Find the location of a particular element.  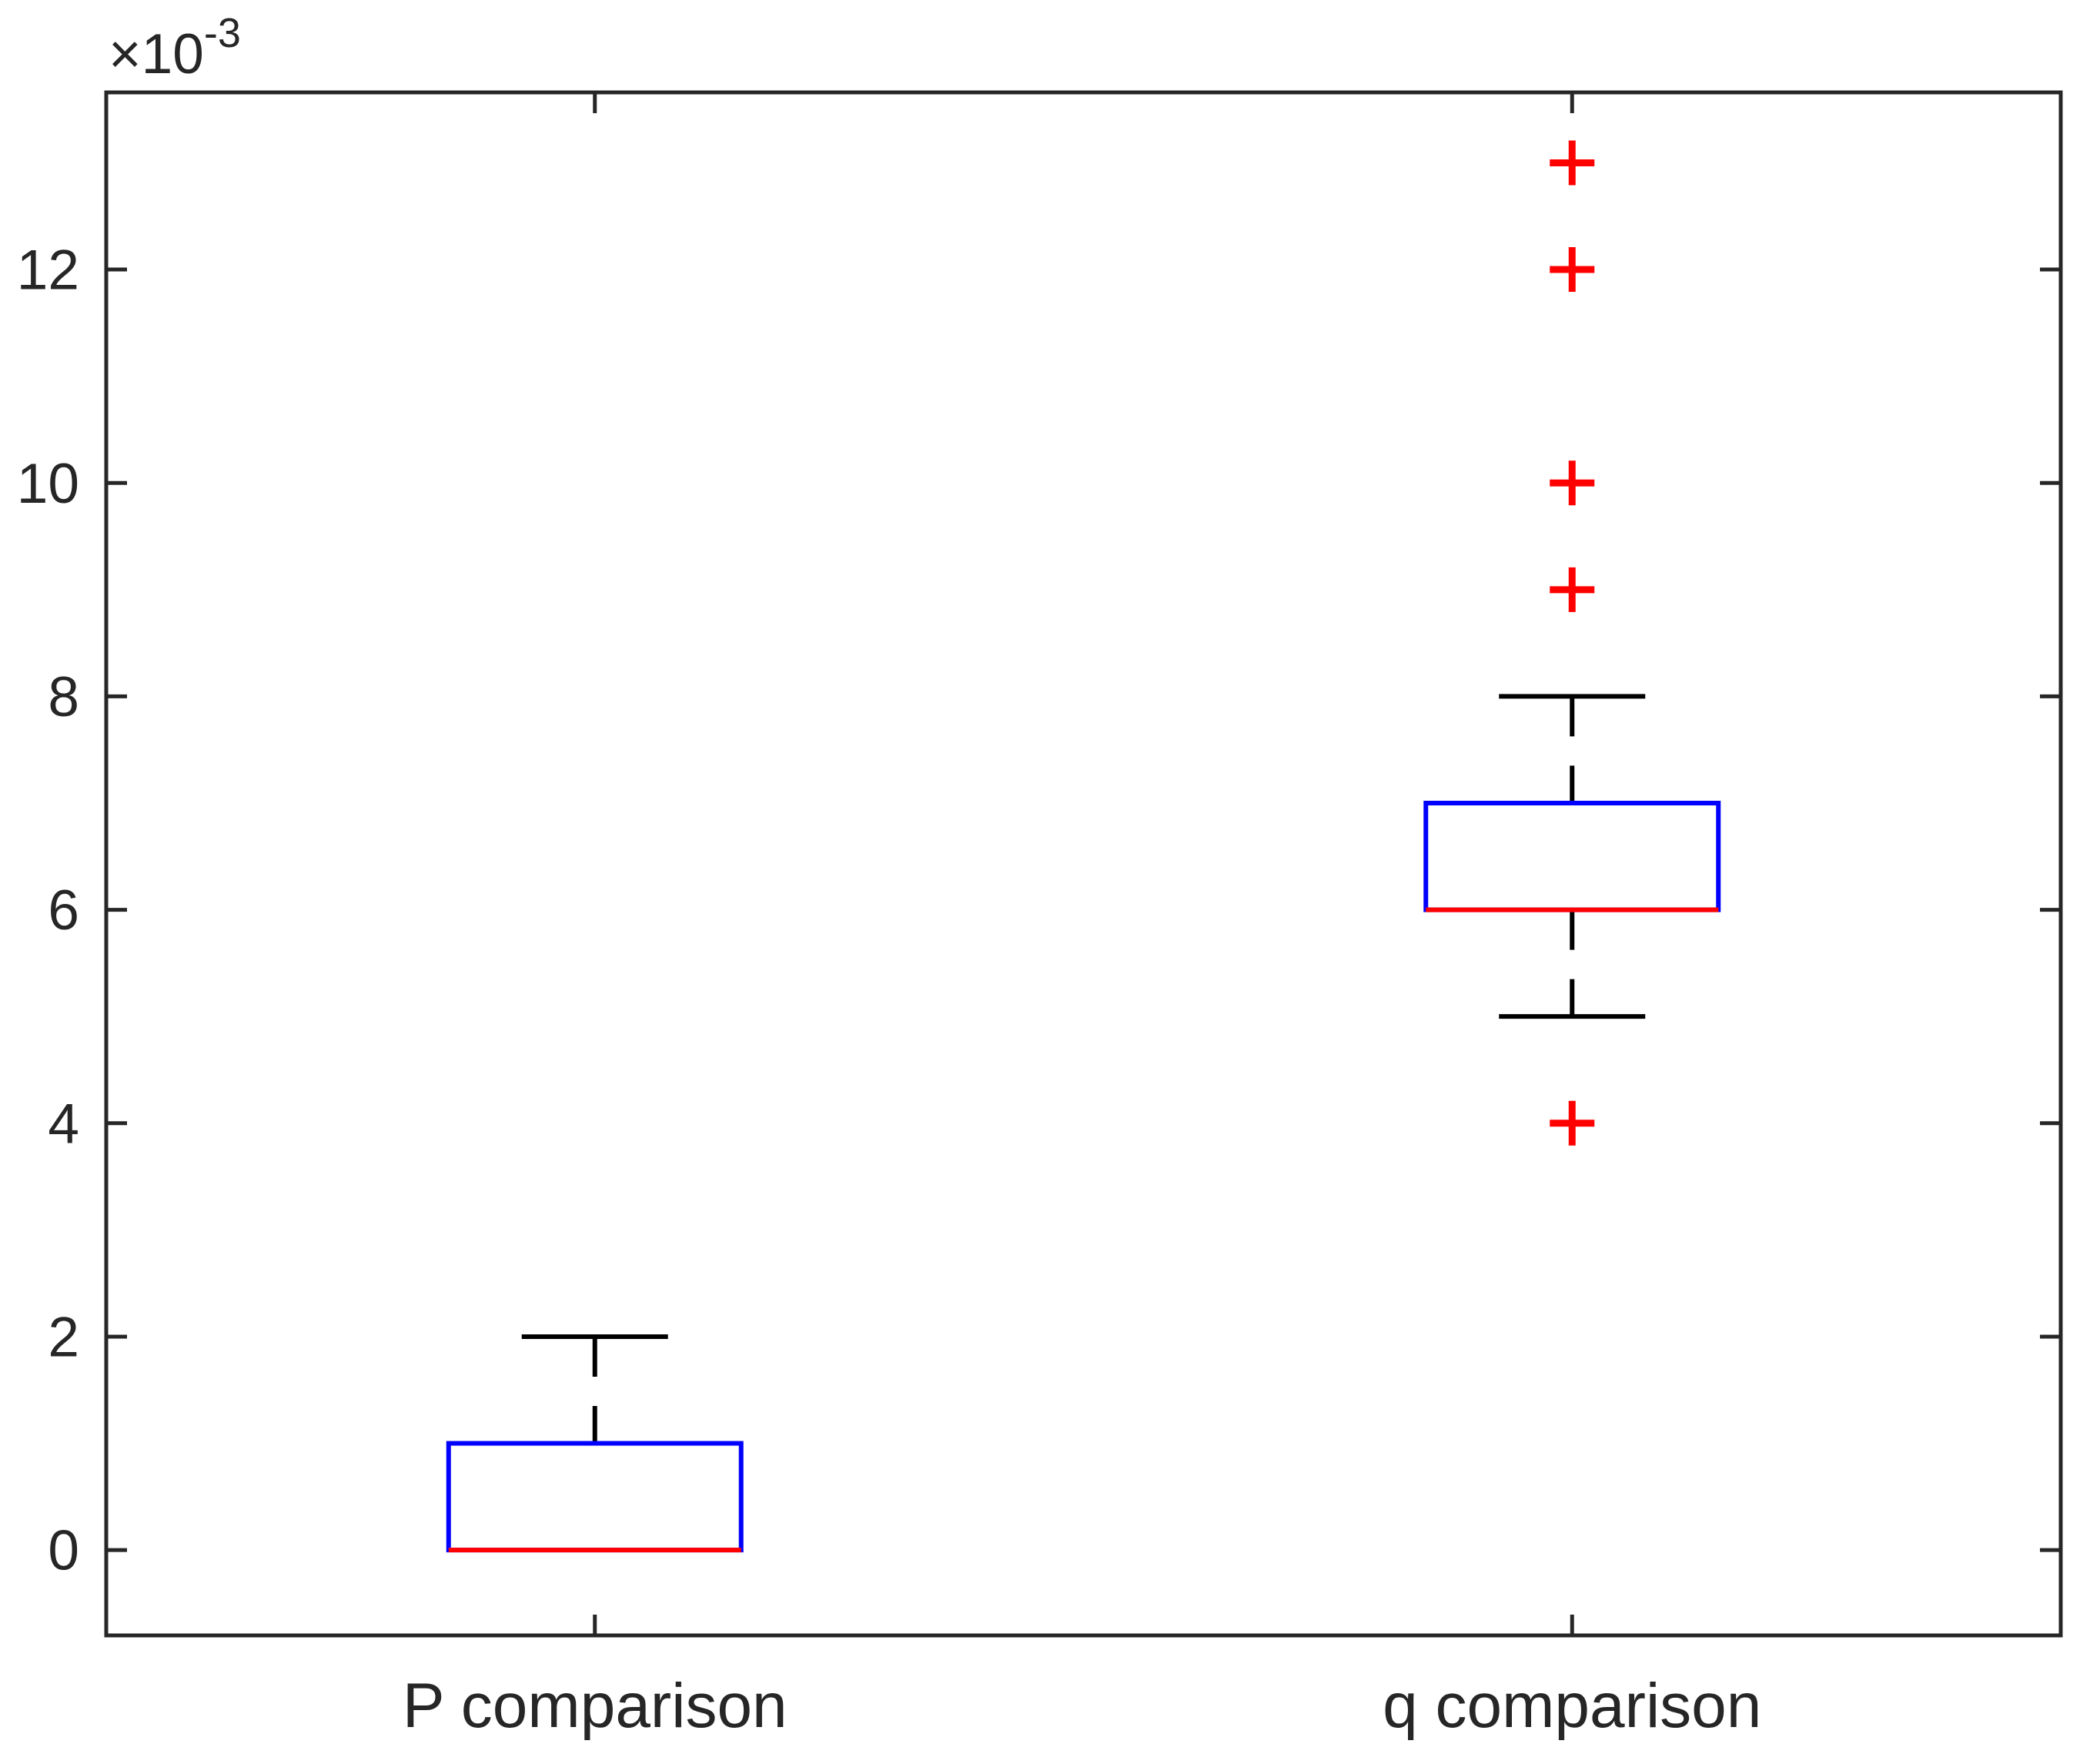

y-tick-label: 6 is located at coordinates (63, 911).